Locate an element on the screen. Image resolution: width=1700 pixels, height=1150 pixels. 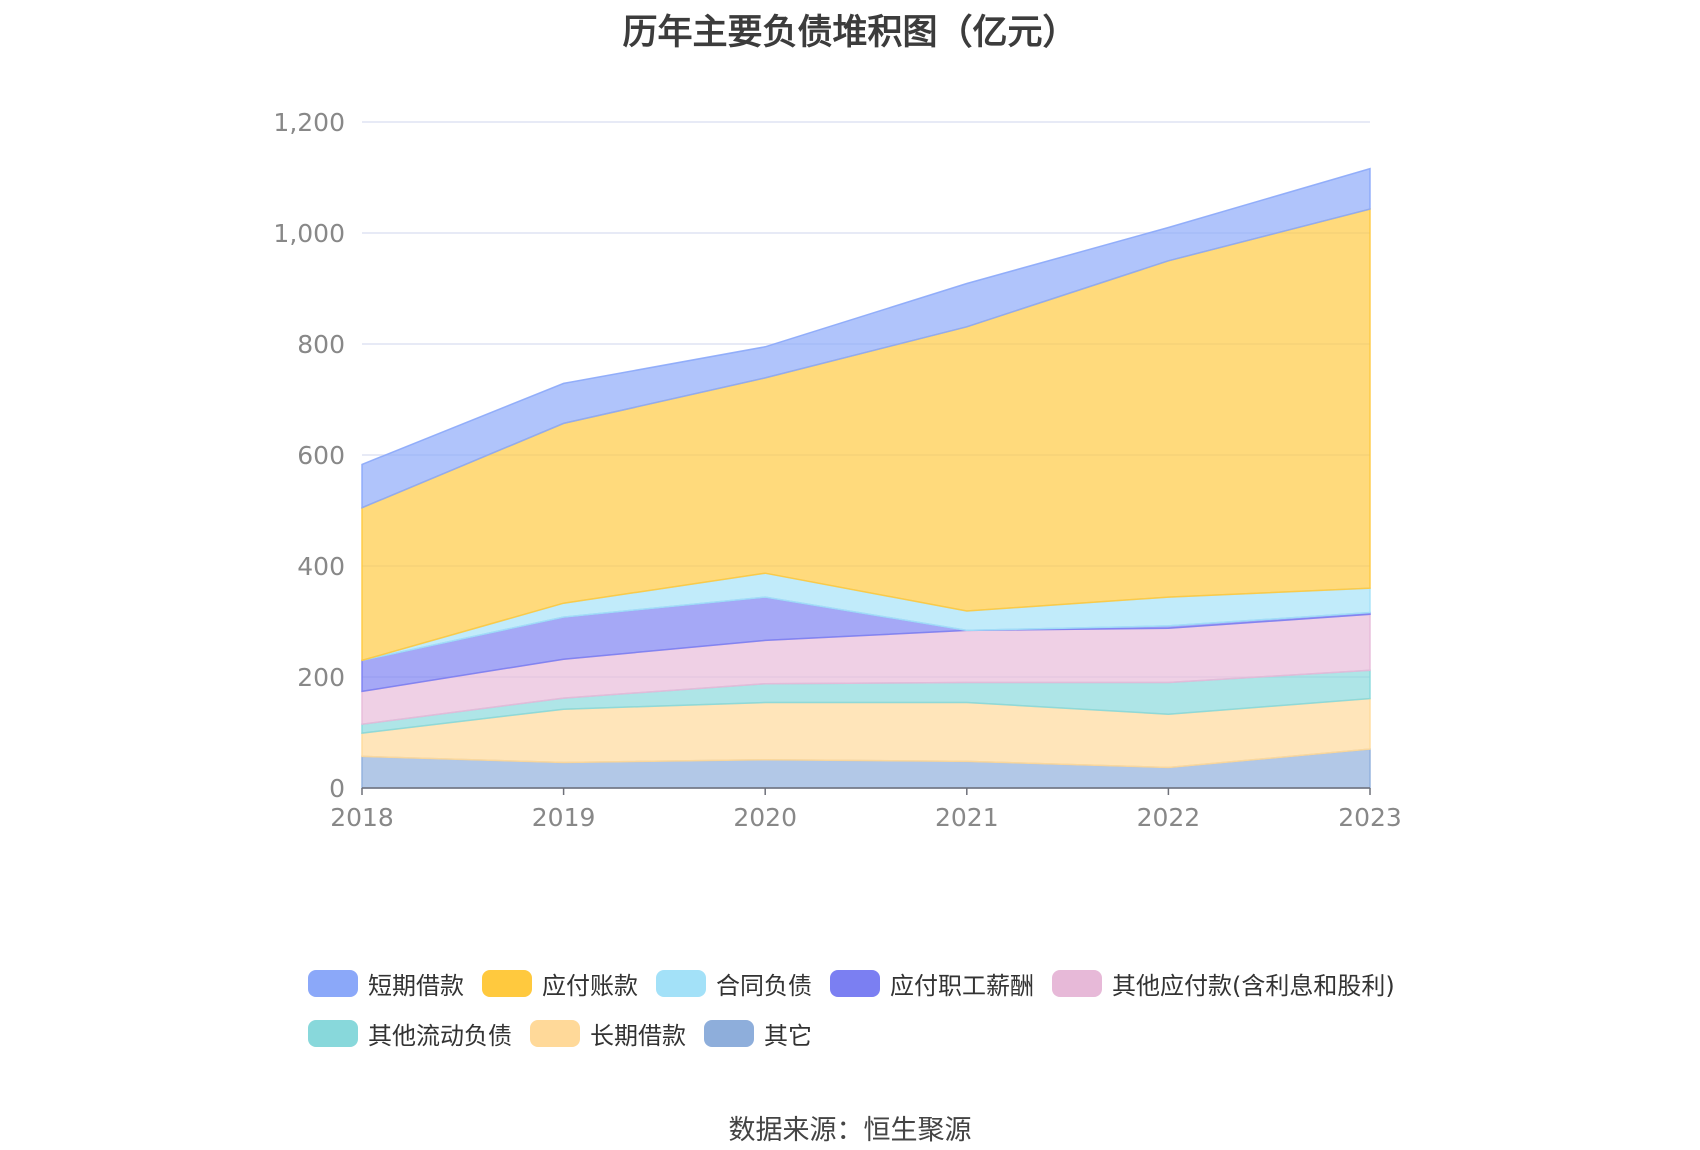
legend-label: 其他应付款(含利息和股利) is located at coordinates (1253, 985).